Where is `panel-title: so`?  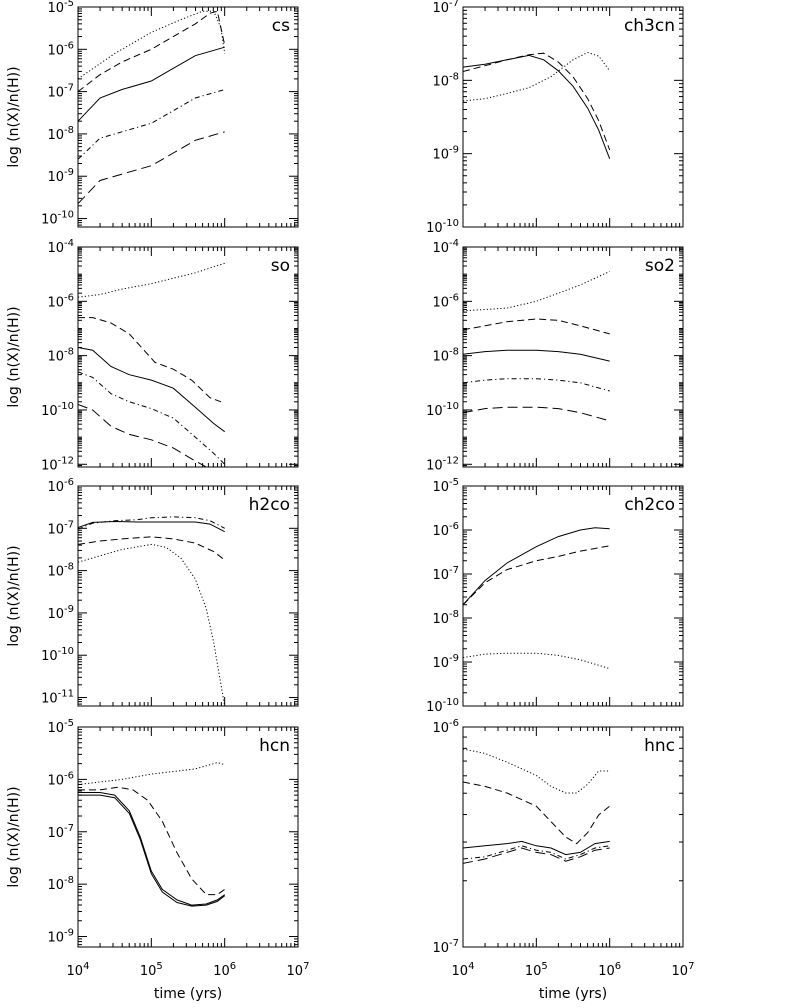
panel-title: so is located at coordinates (280, 266).